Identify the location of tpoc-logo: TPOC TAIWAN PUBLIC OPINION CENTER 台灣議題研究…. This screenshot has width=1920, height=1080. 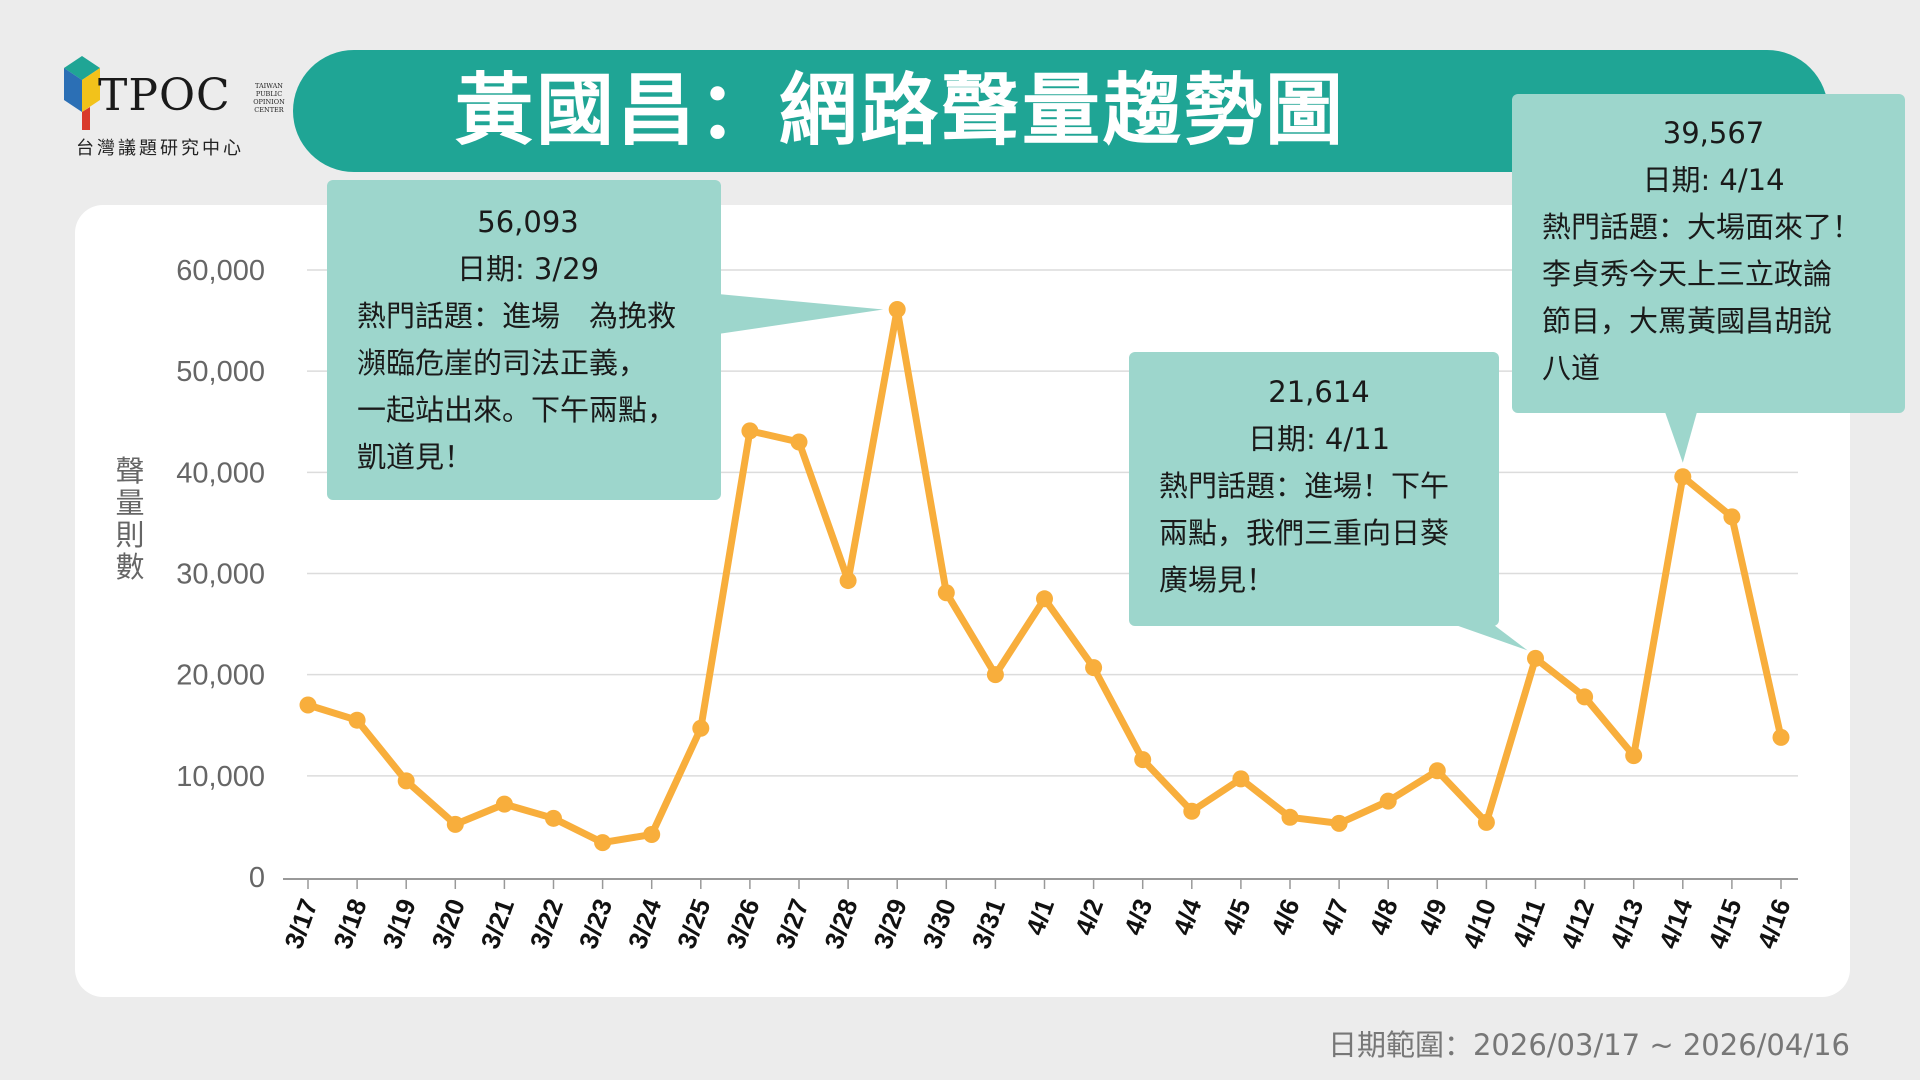
(175, 107).